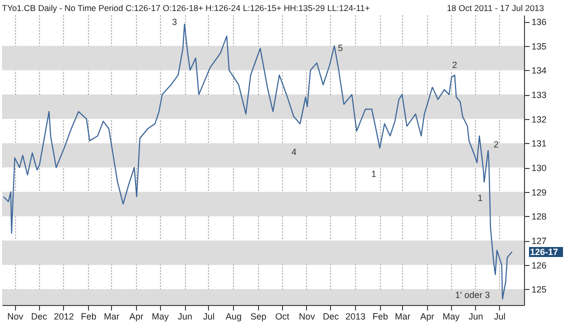 Image resolution: width=568 pixels, height=335 pixels. What do you see at coordinates (539, 241) in the screenshot?
I see `y-tick-label: 127` at bounding box center [539, 241].